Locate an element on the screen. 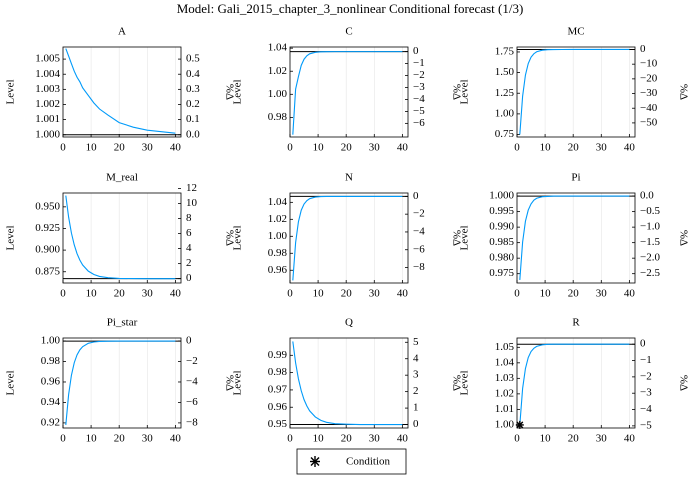 Image resolution: width=700 pixels, height=500 pixels. panel-title: Pi is located at coordinates (575, 178).